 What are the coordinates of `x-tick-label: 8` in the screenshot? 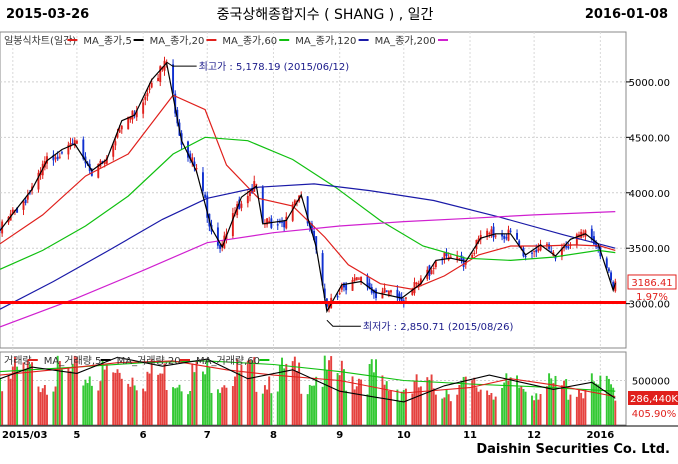 It's located at (273, 435).